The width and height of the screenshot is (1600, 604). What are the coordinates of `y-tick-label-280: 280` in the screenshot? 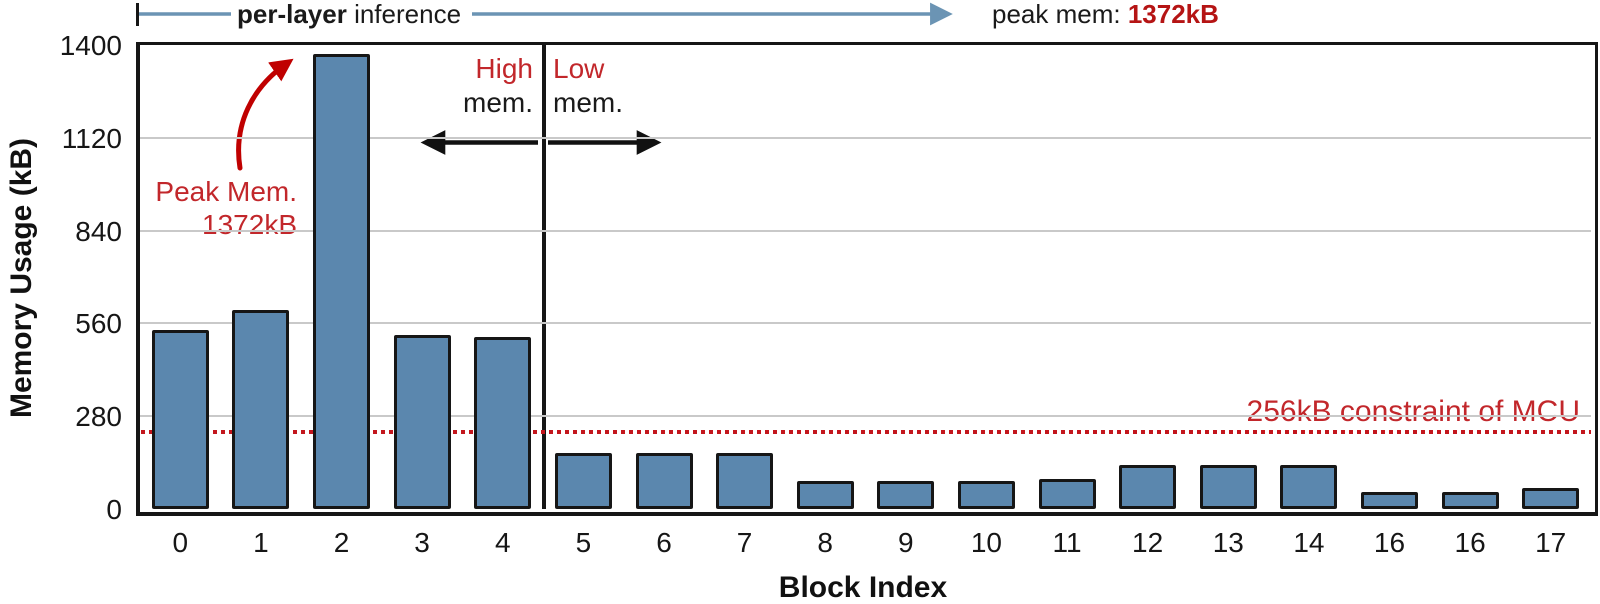 It's located at (98, 417).